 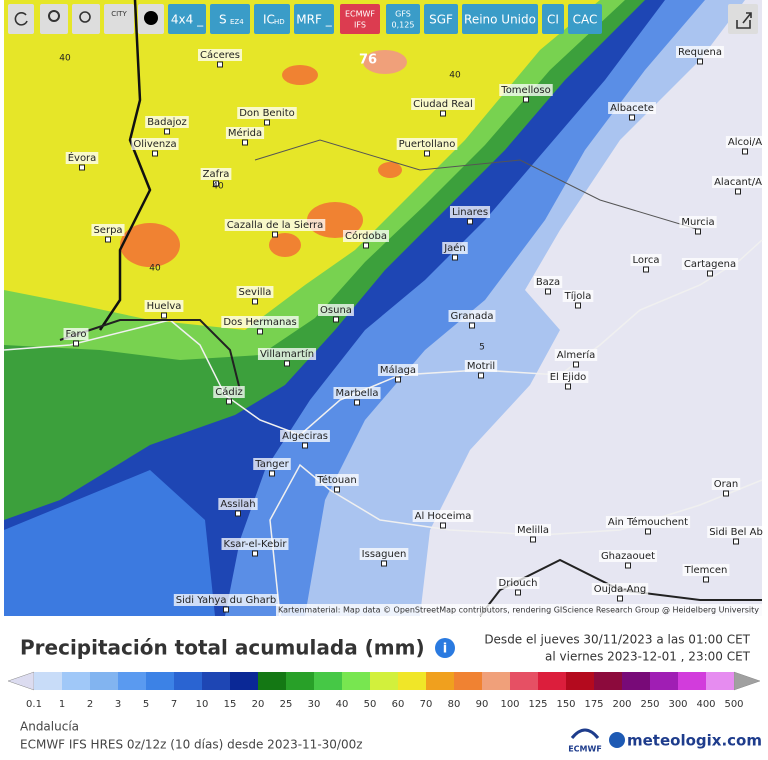 What do you see at coordinates (628, 556) in the screenshot?
I see `place-label: Ghazaouet` at bounding box center [628, 556].